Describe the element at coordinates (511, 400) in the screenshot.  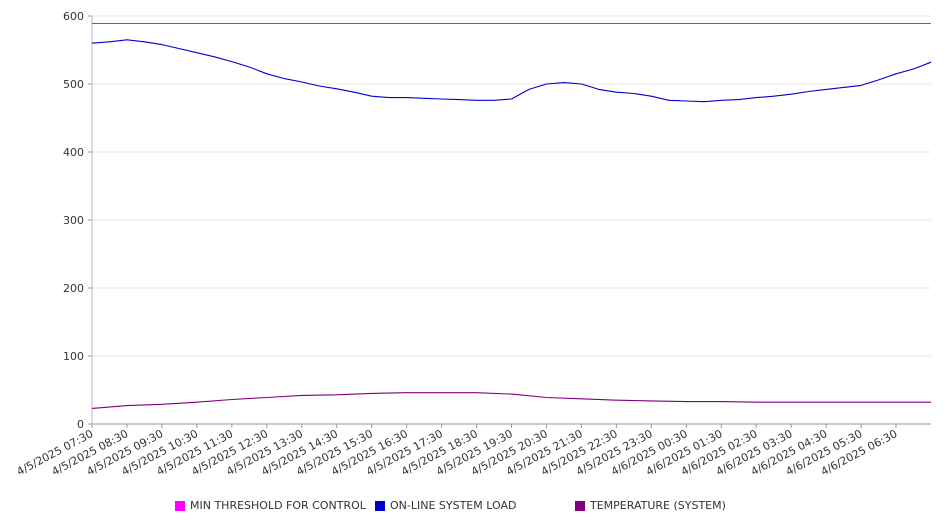
I see `series-line-temperature-system` at that location.